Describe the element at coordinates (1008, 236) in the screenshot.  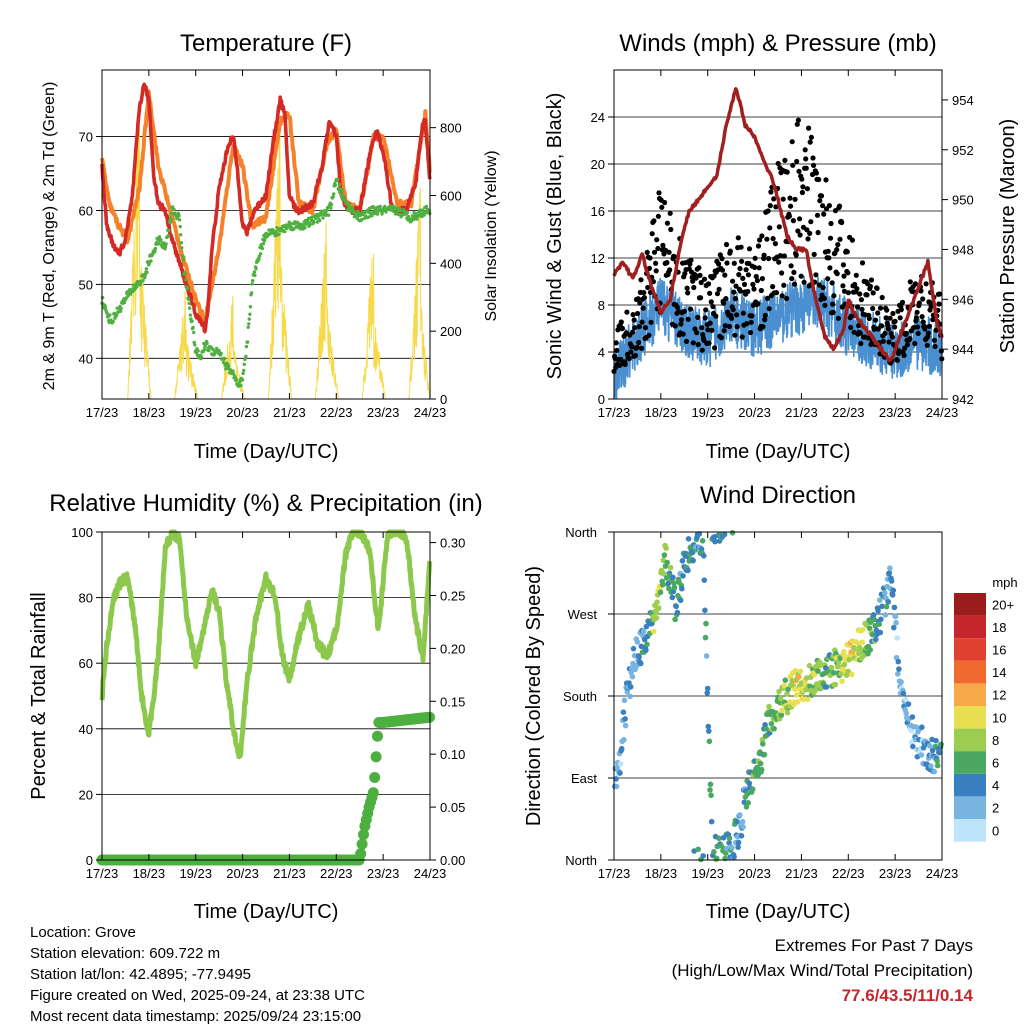
I see `winds-y2label: Station Pressure (Maroon)` at that location.